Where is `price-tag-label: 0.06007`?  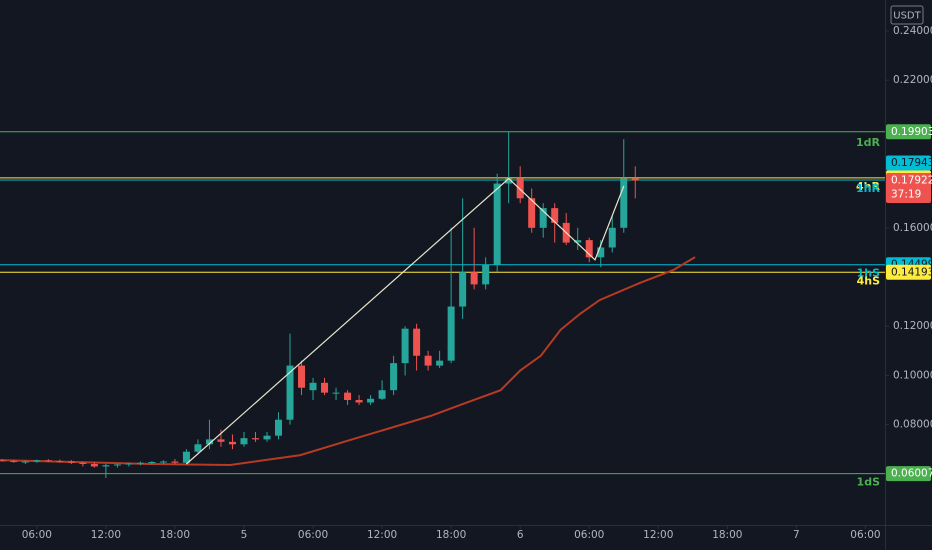 price-tag-label: 0.06007 is located at coordinates (911, 474).